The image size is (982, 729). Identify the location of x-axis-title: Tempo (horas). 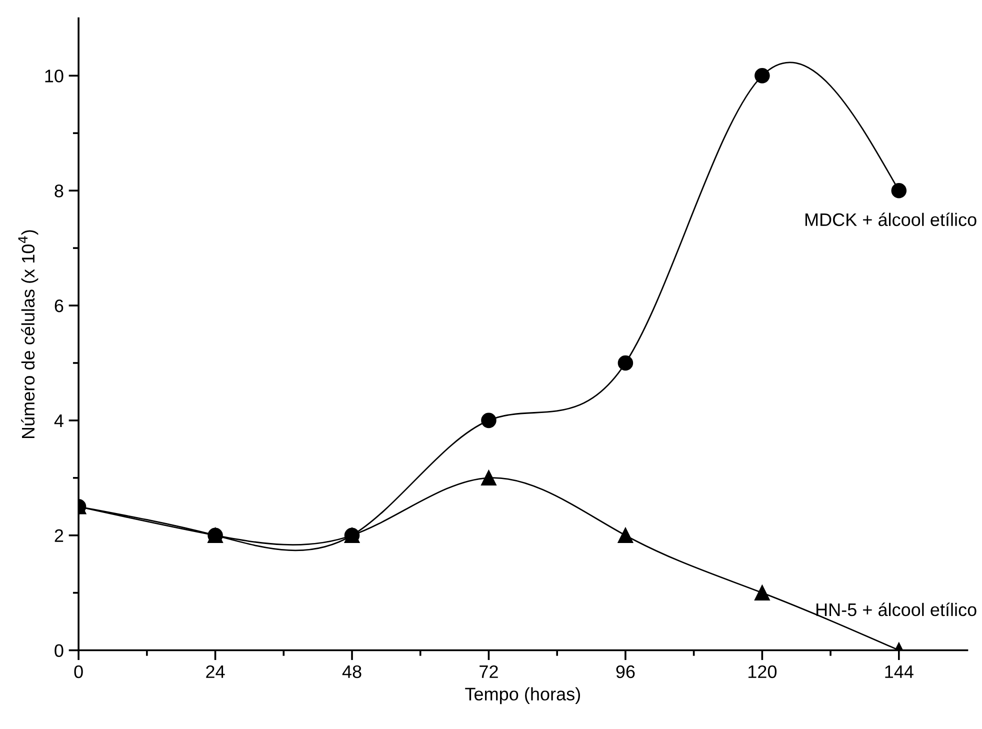
(522, 695).